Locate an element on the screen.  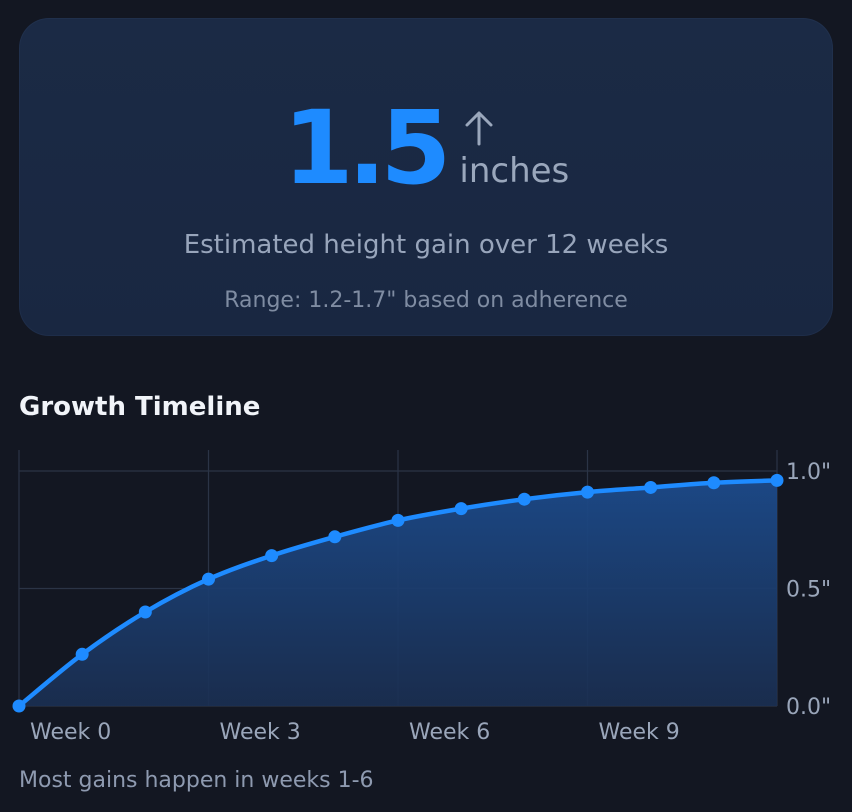
x-tick-label: Week 0 is located at coordinates (70, 732).